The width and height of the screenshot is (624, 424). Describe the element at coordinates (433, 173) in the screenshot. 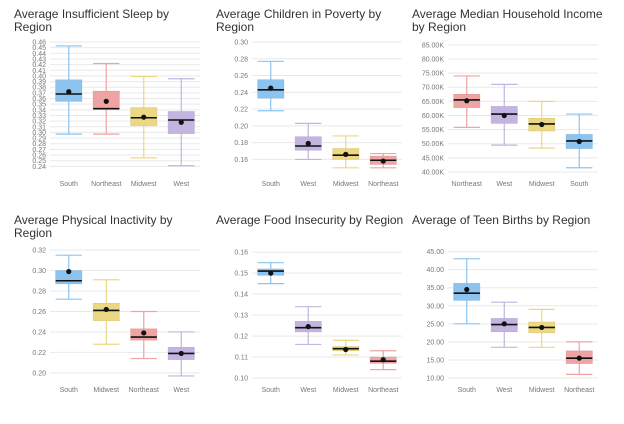

I see `y-tick-label: 40.00K` at that location.